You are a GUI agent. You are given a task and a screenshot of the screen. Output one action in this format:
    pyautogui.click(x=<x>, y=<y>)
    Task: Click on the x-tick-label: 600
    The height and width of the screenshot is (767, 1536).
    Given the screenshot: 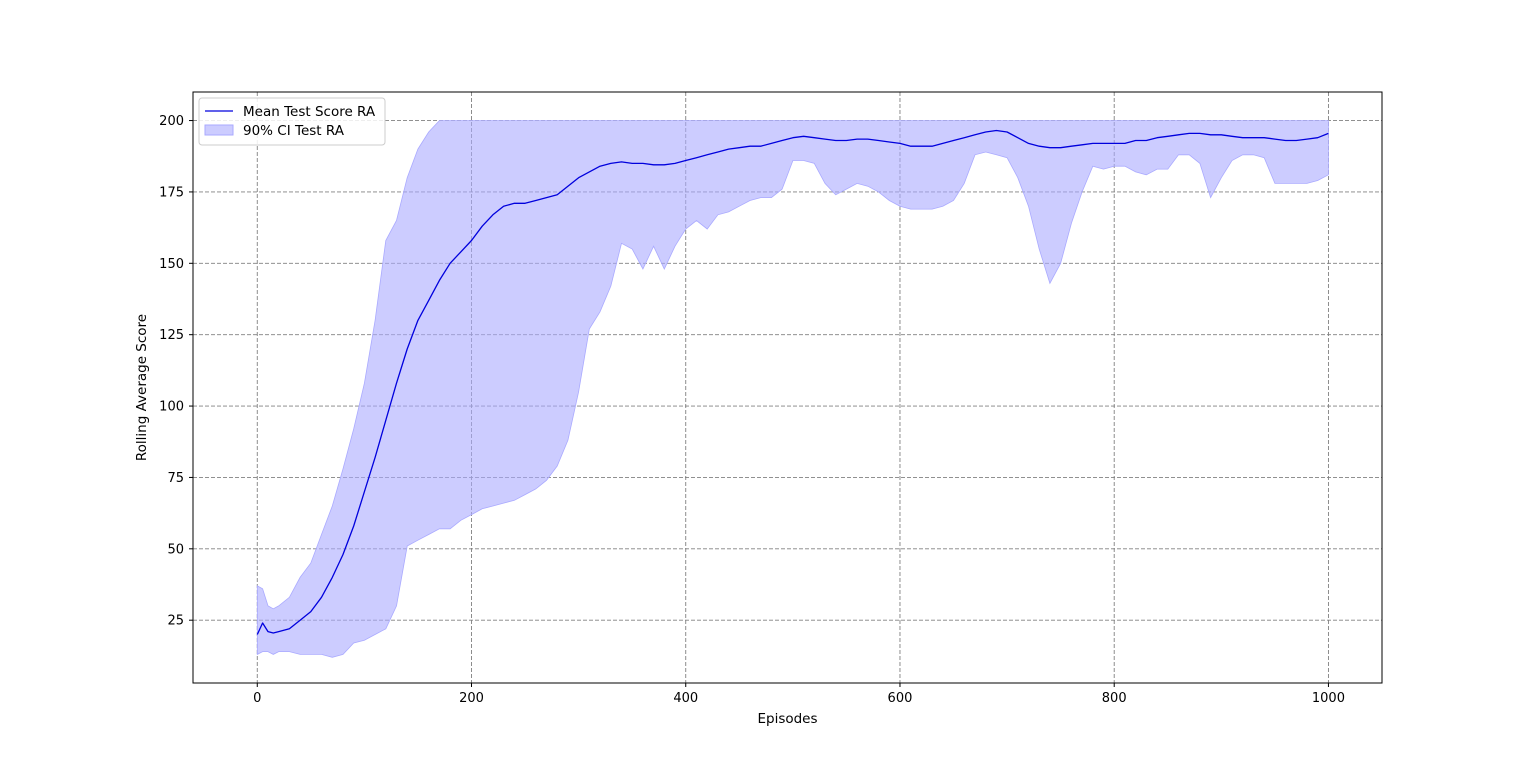 What is the action you would take?
    pyautogui.click(x=900, y=698)
    